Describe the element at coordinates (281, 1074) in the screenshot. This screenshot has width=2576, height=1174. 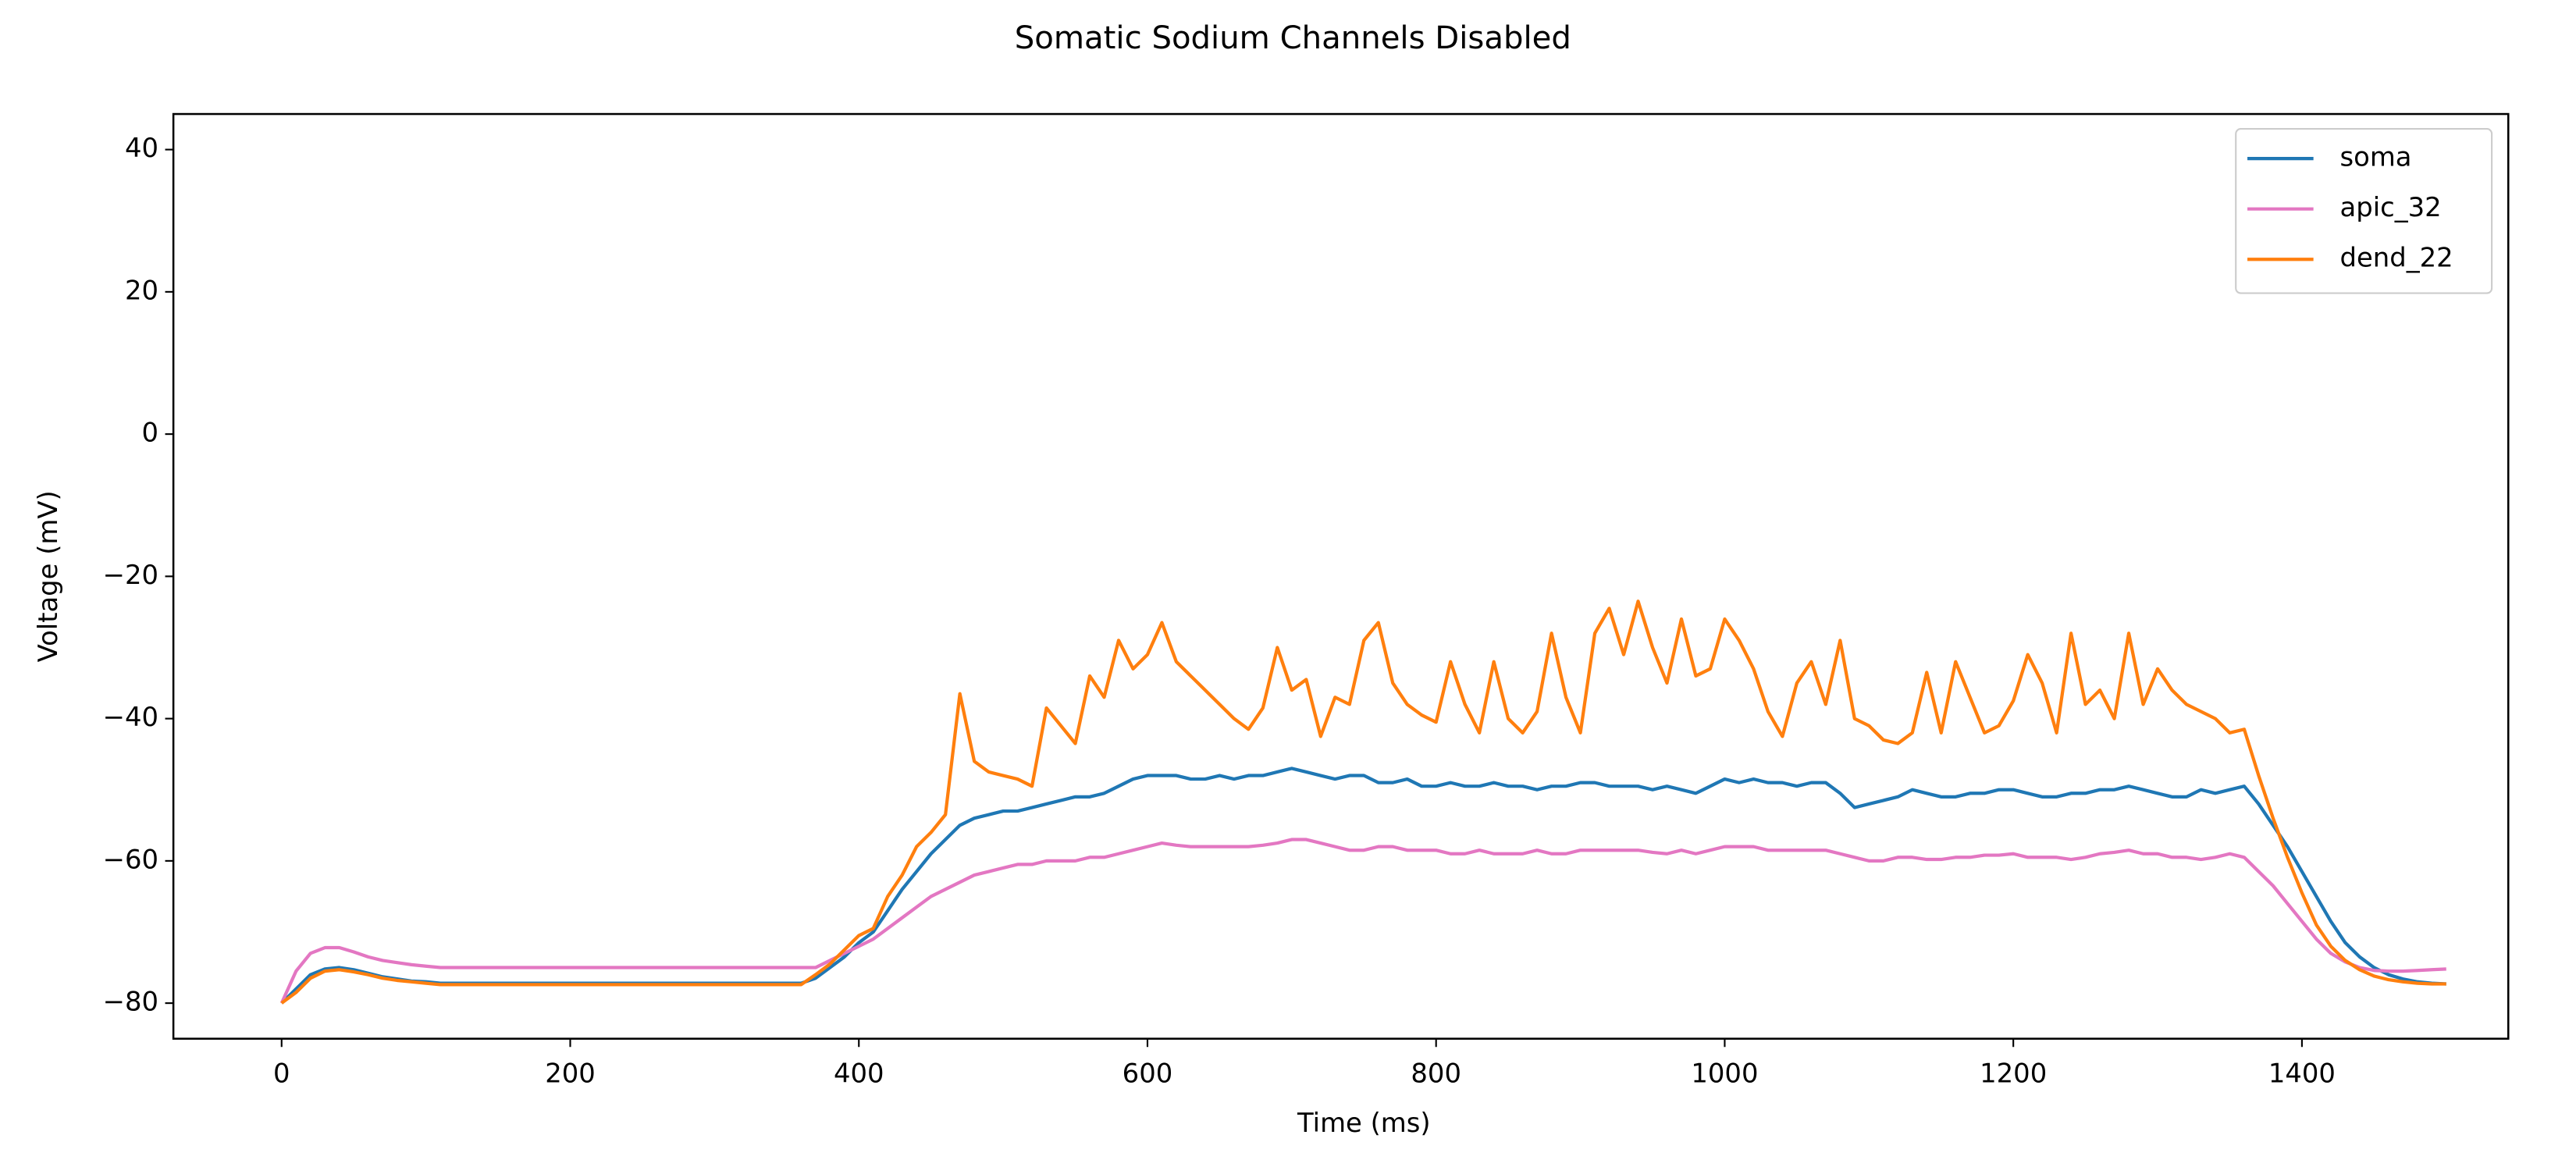
I see `x-tick-label: 0` at that location.